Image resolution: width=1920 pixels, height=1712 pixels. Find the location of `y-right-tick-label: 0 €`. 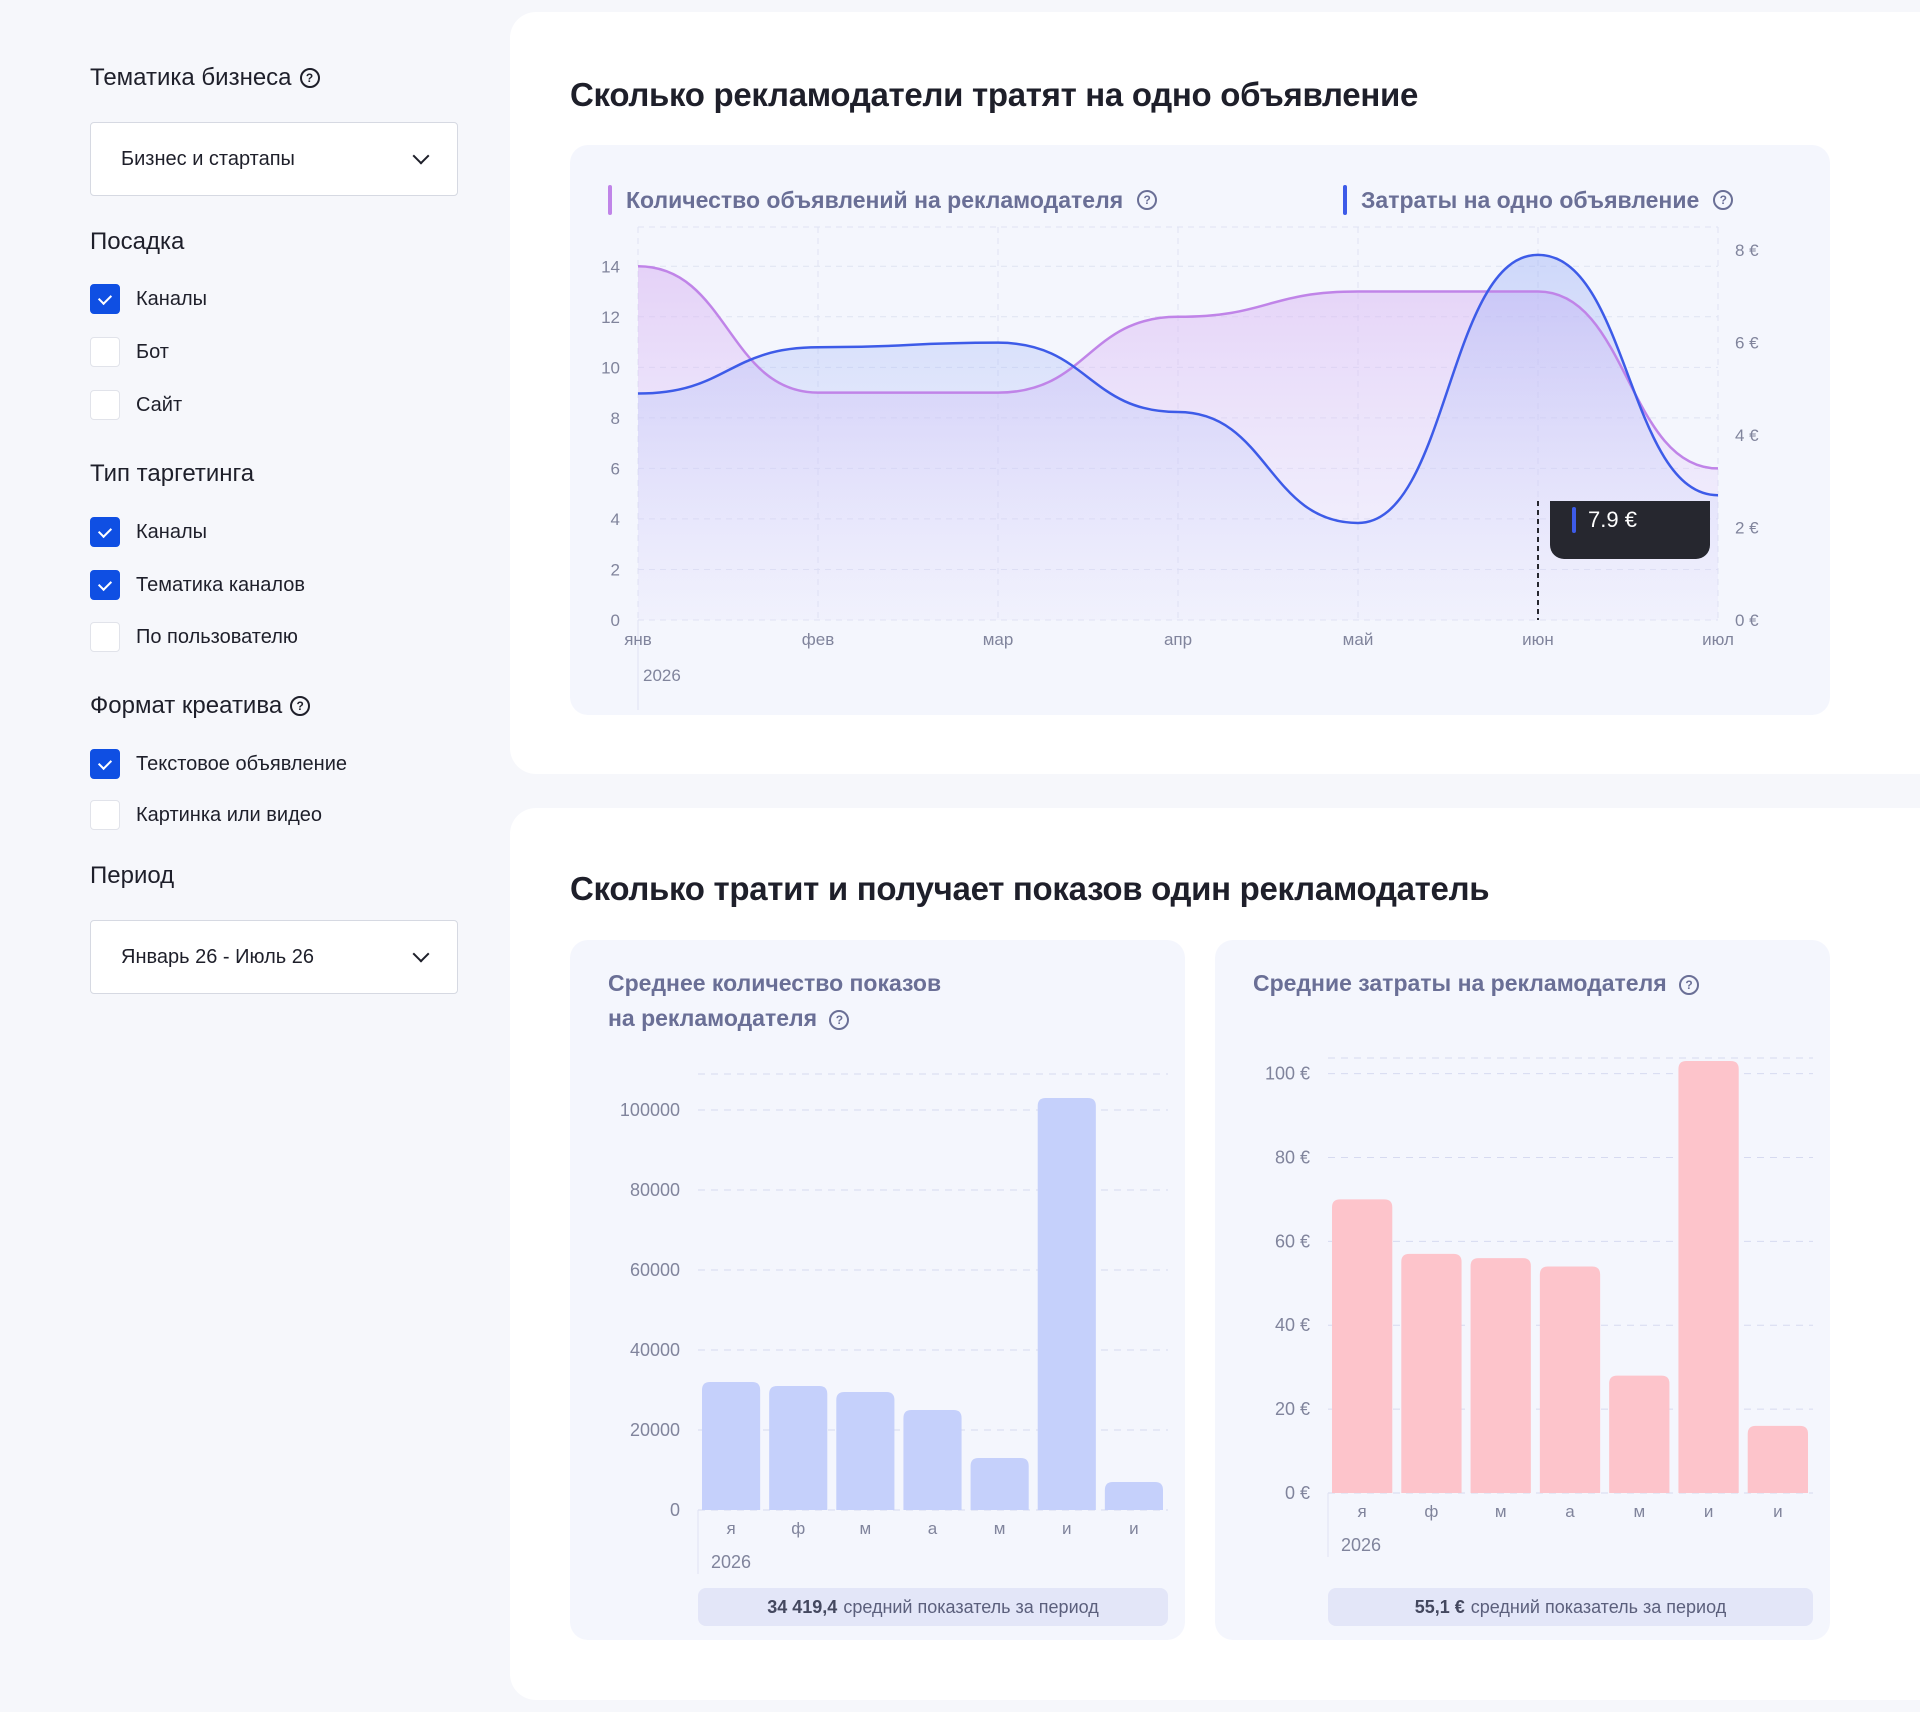

y-right-tick-label: 0 € is located at coordinates (1747, 620).